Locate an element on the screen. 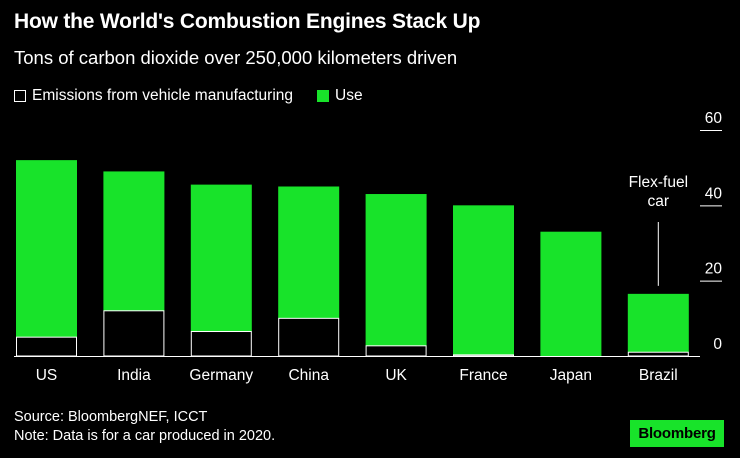  legend-swatch-use is located at coordinates (323, 96).